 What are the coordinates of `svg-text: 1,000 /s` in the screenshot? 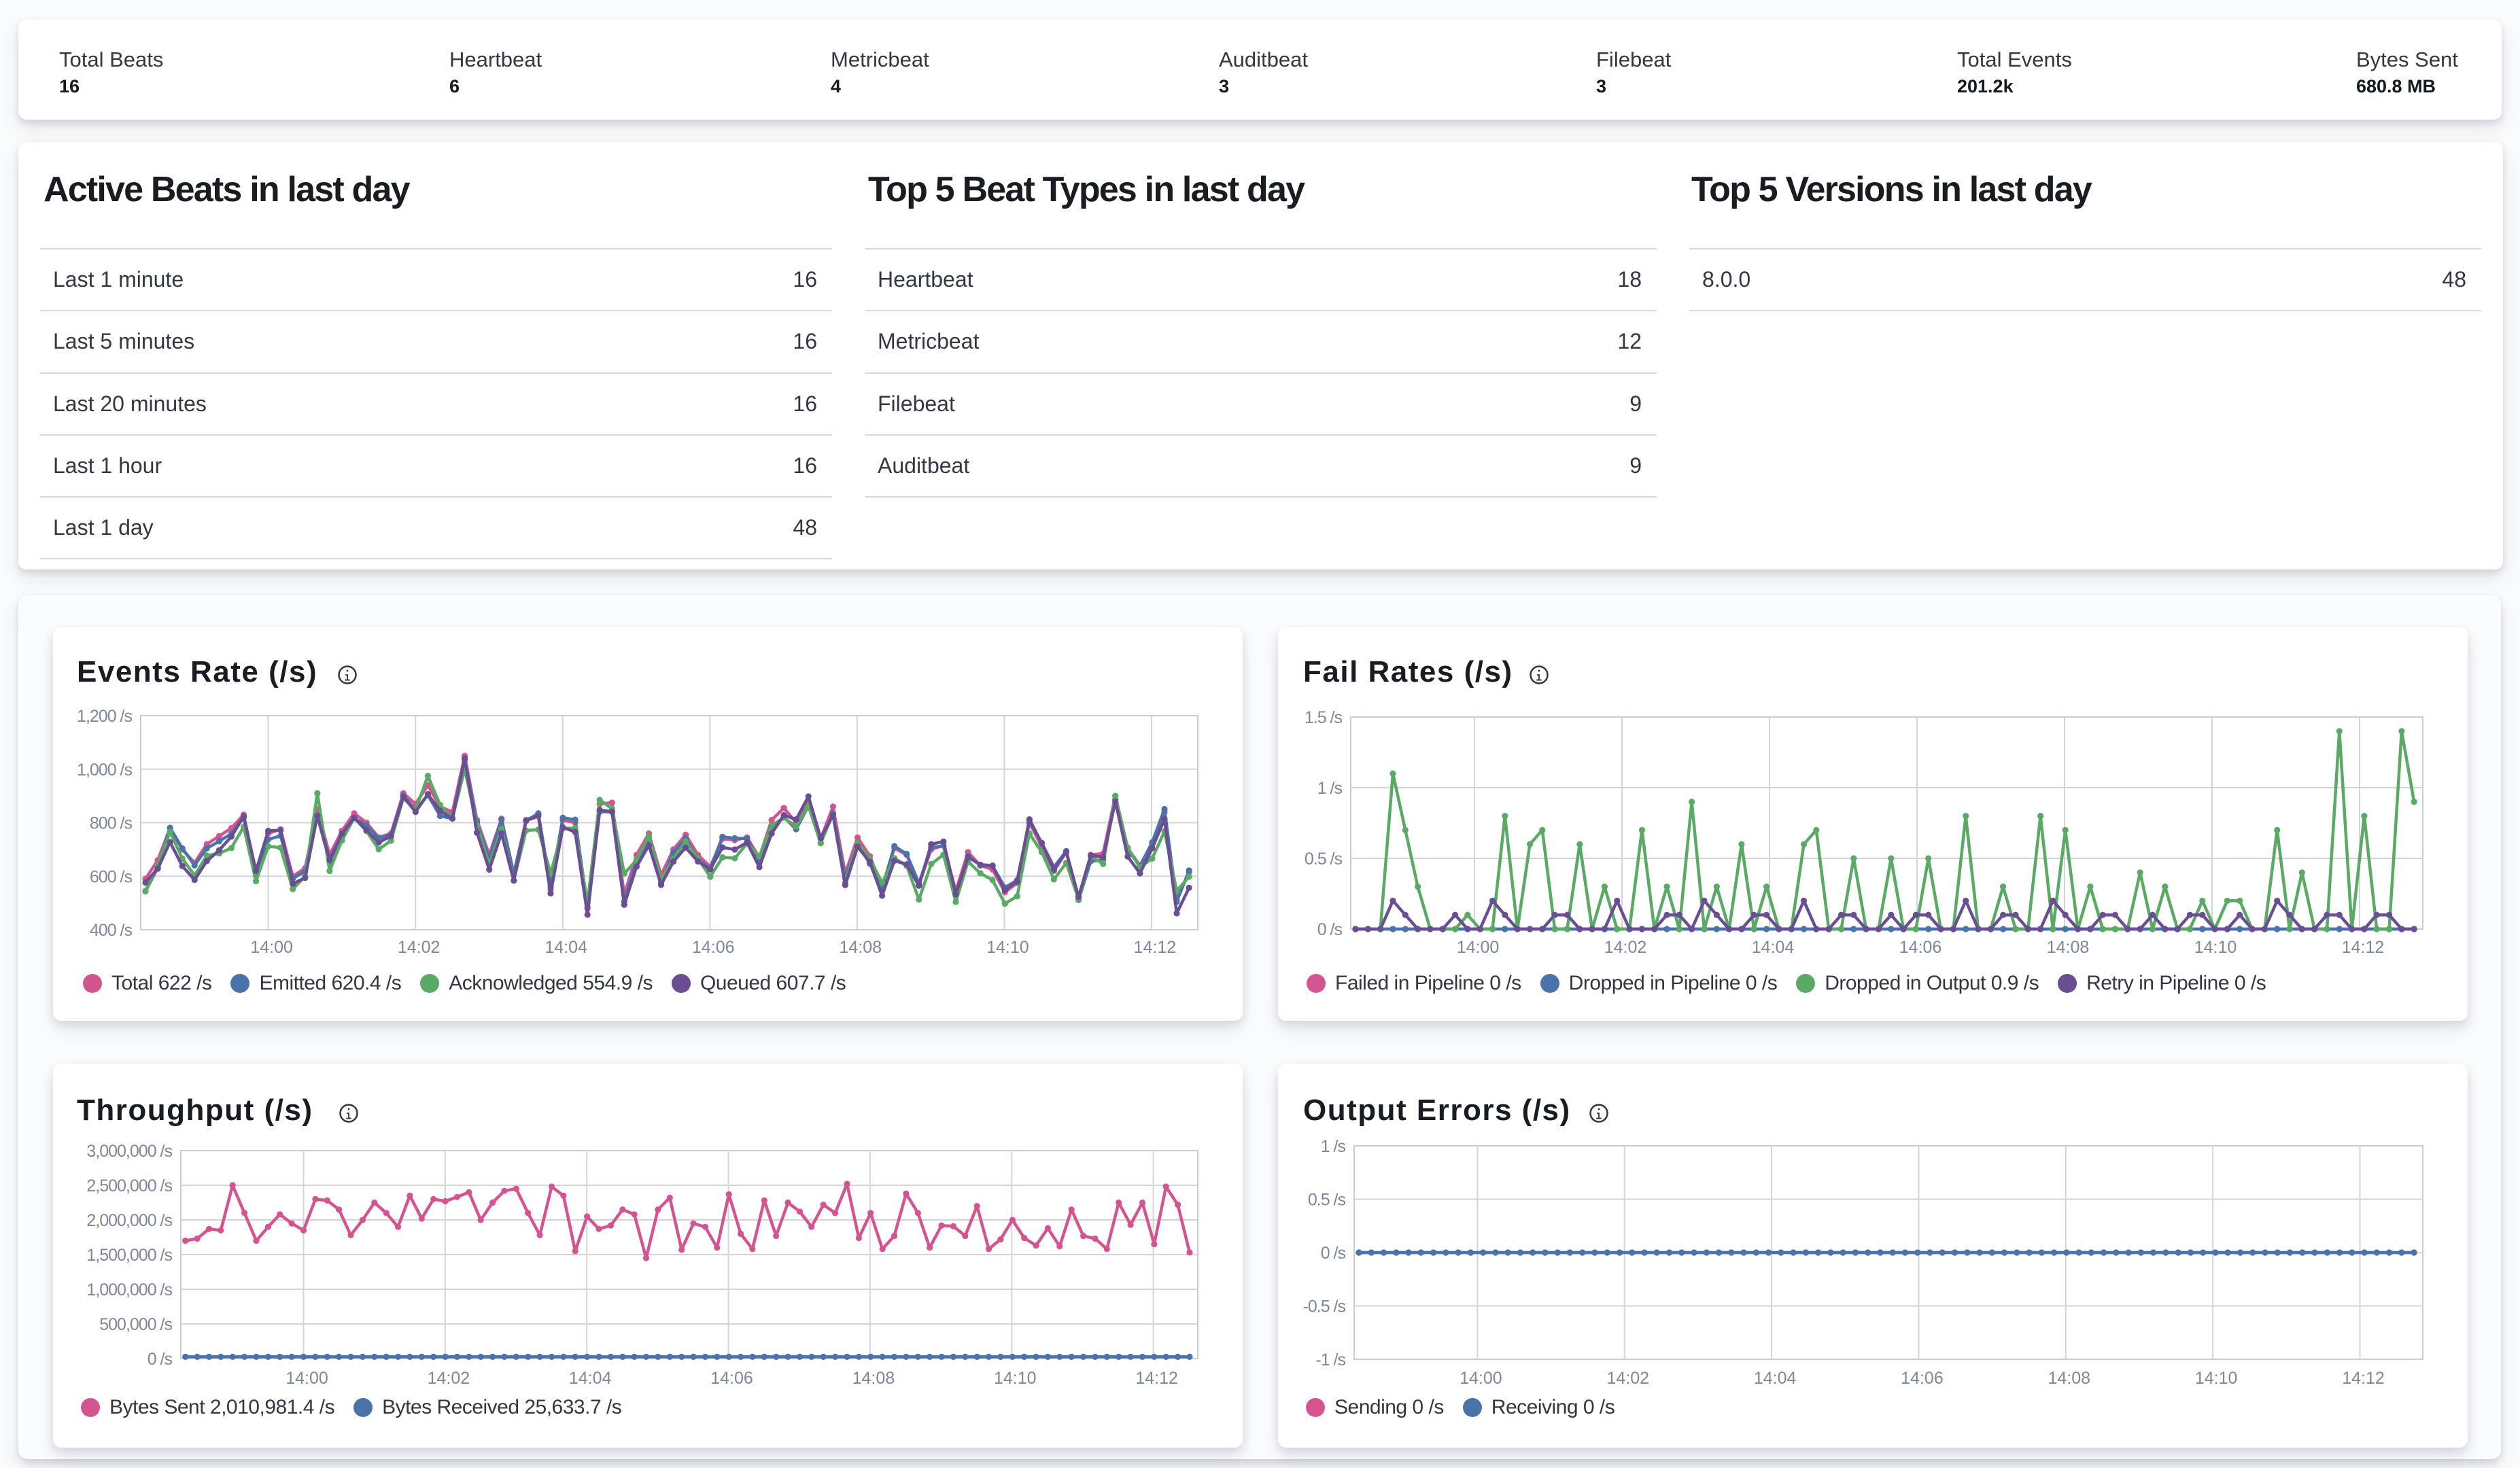 It's located at (104, 770).